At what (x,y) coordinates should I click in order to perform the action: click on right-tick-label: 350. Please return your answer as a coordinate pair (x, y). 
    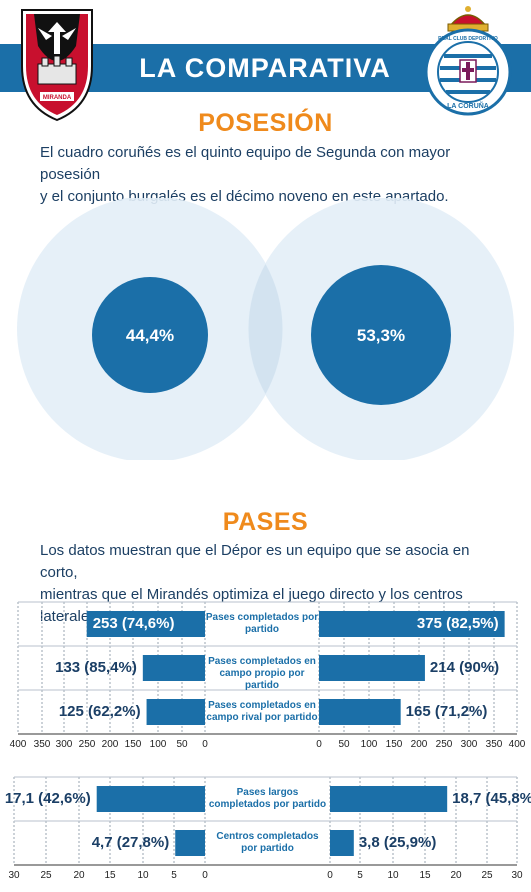
    Looking at the image, I should click on (494, 744).